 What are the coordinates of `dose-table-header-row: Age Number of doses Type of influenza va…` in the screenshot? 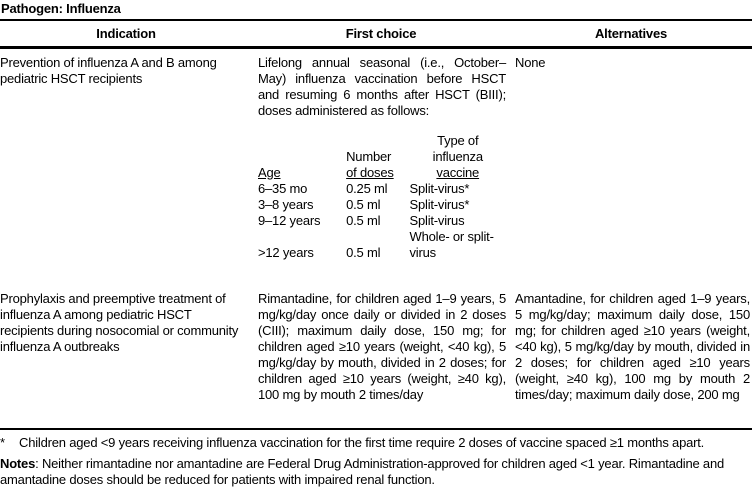 It's located at (382, 157).